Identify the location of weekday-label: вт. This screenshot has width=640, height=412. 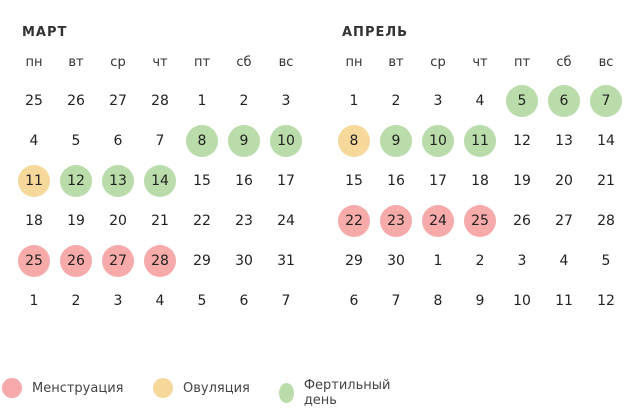
(396, 62).